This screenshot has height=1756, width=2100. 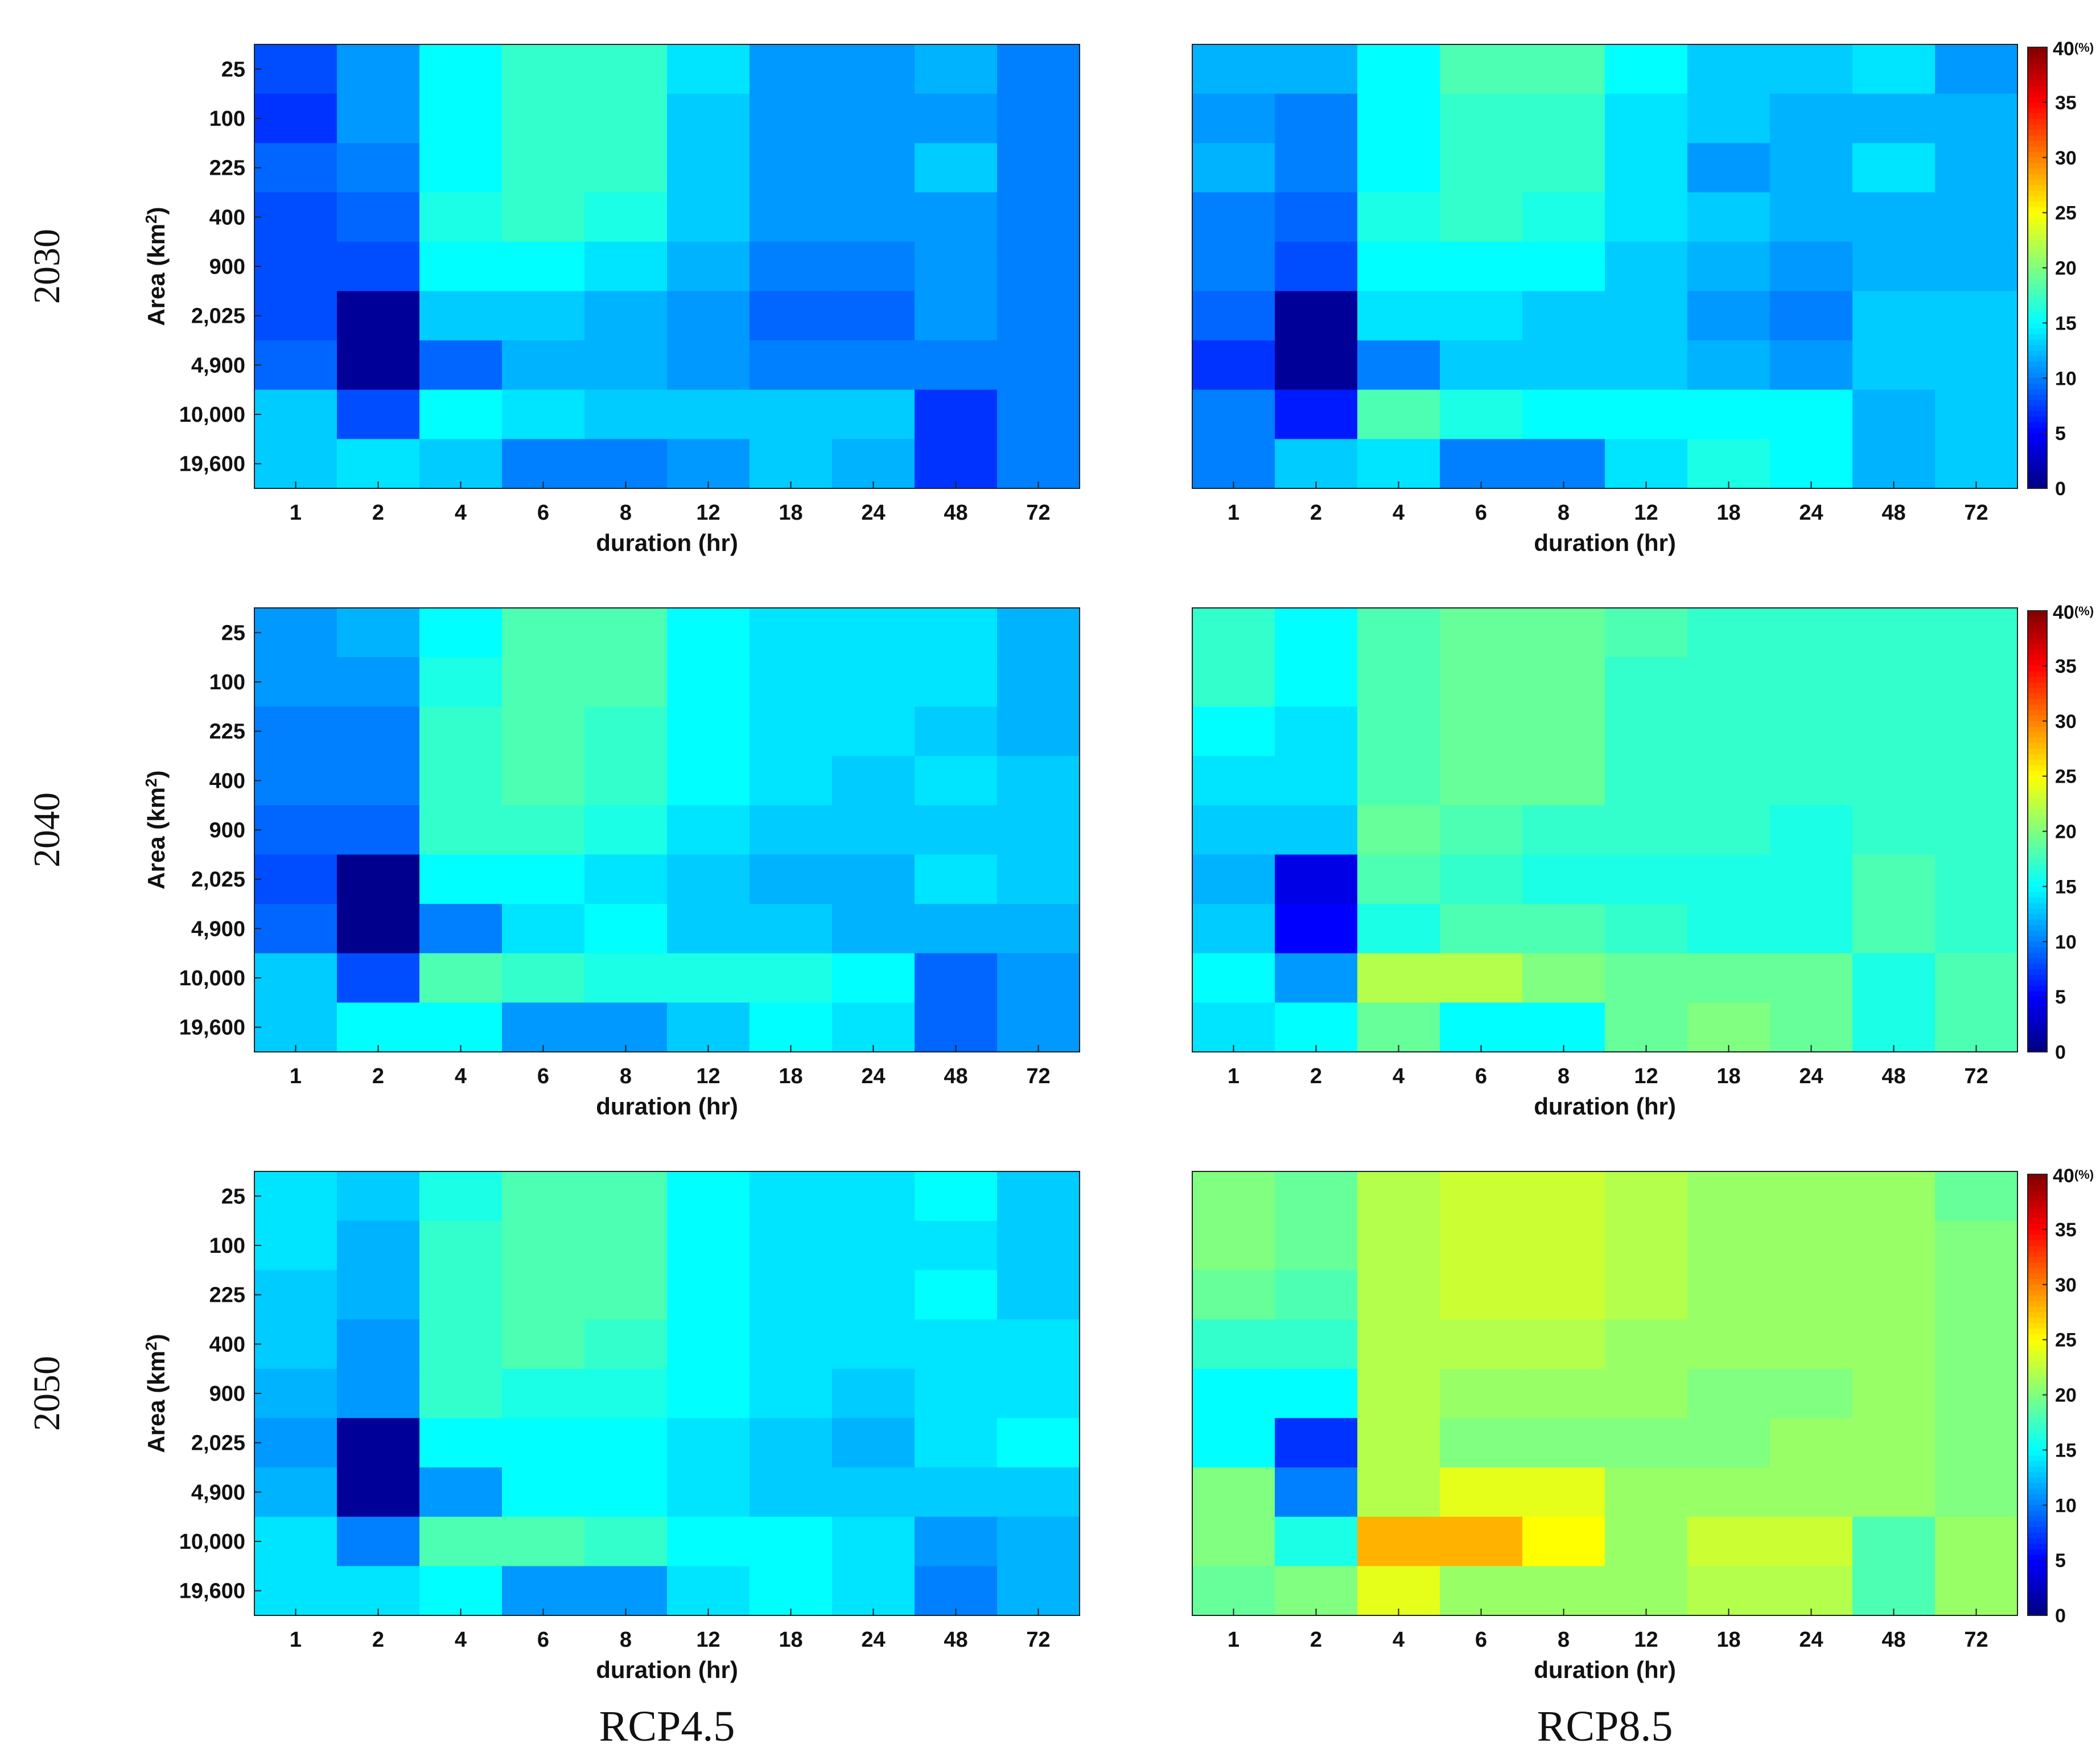 I want to click on x-tick-label: 48, so click(x=1893, y=1640).